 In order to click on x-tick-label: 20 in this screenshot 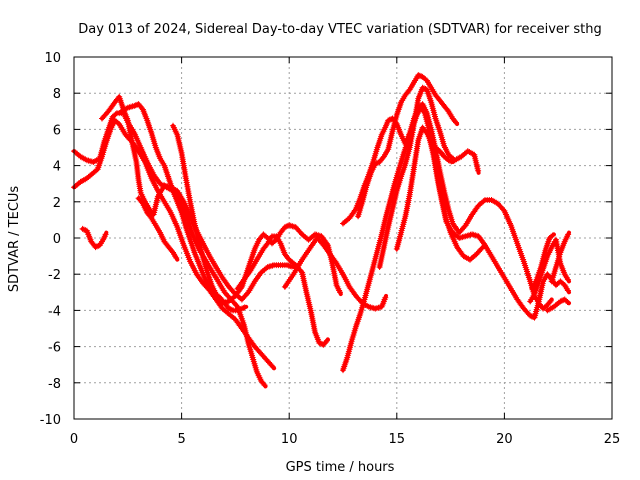, I will do `click(504, 439)`.